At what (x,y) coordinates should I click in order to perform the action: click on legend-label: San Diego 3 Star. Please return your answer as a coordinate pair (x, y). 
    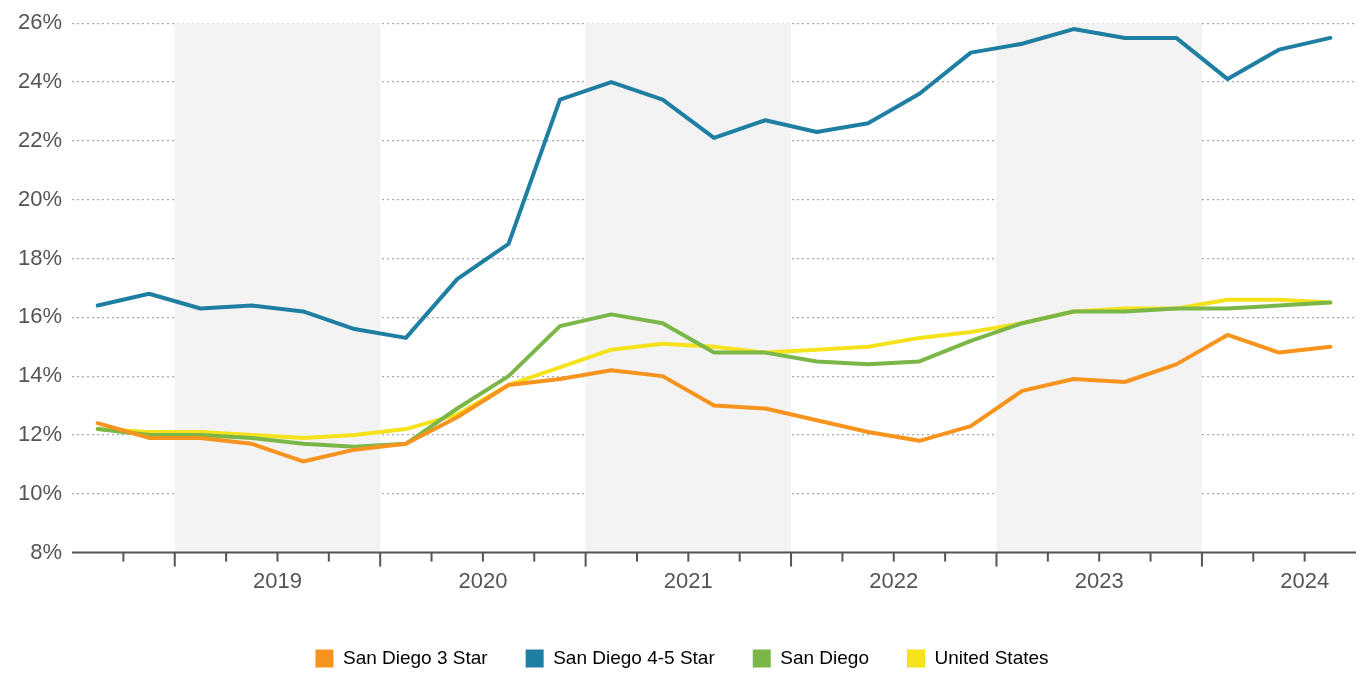
    Looking at the image, I should click on (415, 657).